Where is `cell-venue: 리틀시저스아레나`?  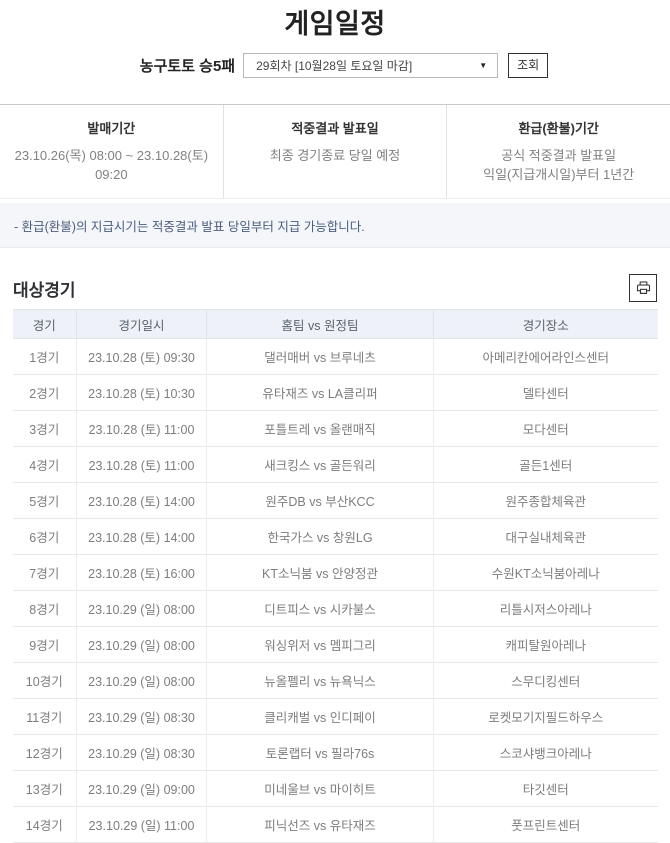 cell-venue: 리틀시저스아레나 is located at coordinates (545, 608).